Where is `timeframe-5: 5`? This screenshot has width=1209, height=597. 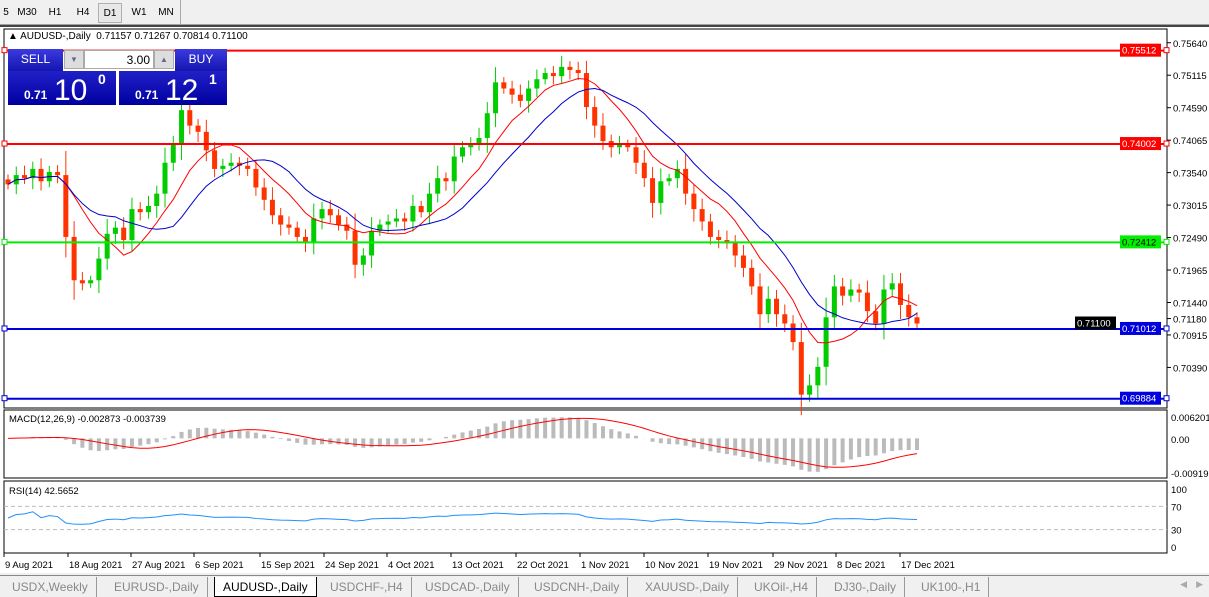
timeframe-5: 5 is located at coordinates (6, 12).